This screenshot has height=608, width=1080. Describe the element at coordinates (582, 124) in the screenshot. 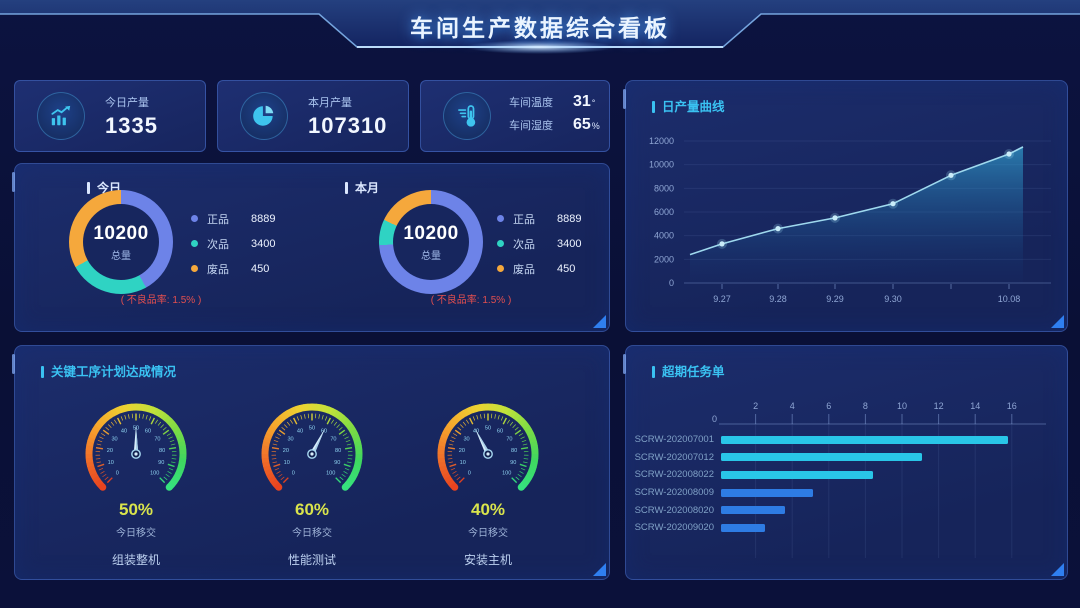

I see `humidity-value: 65` at that location.